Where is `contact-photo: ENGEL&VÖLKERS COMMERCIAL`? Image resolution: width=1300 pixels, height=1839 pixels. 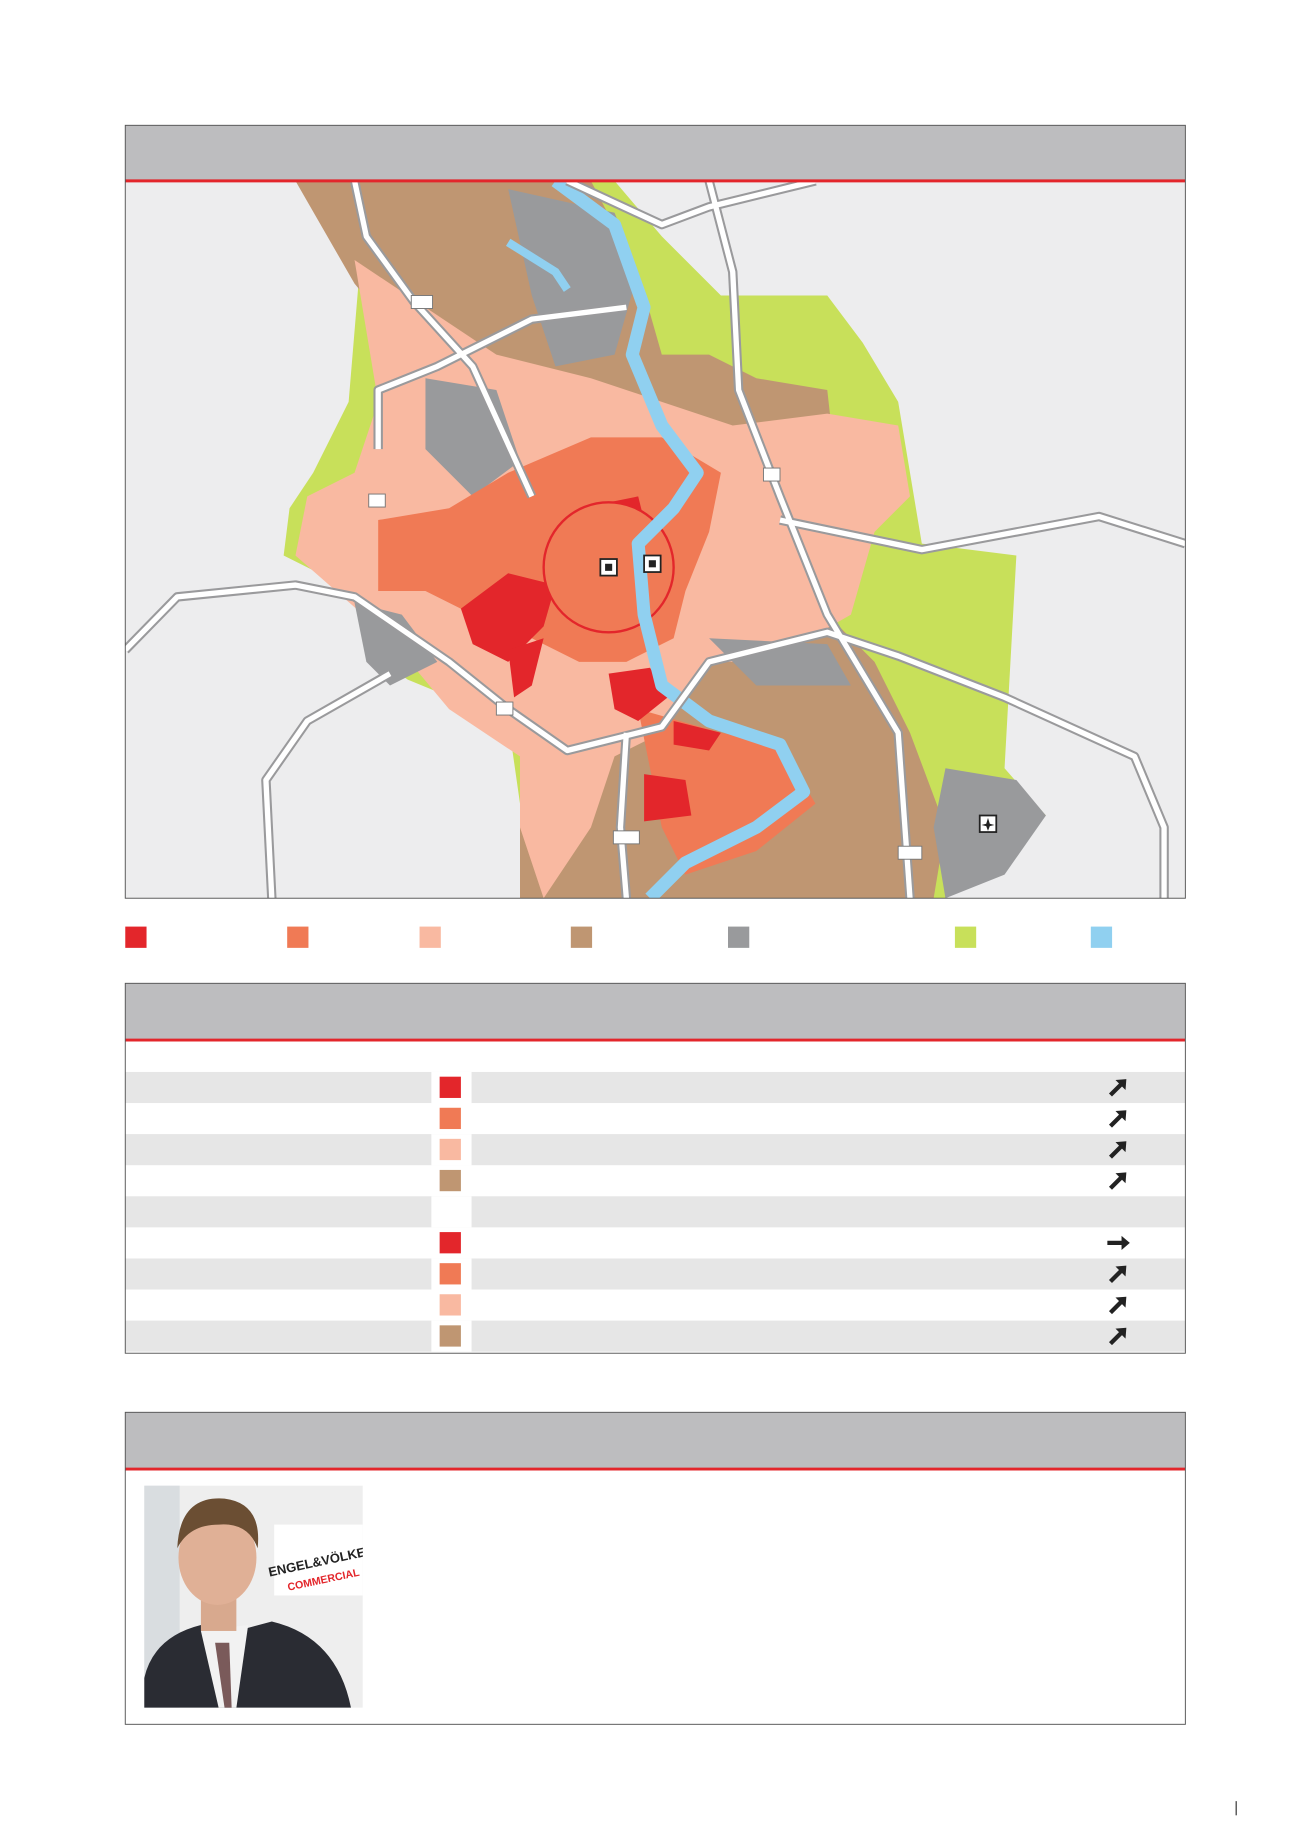
contact-photo: ENGEL&VÖLKERS COMMERCIAL is located at coordinates (253, 1596).